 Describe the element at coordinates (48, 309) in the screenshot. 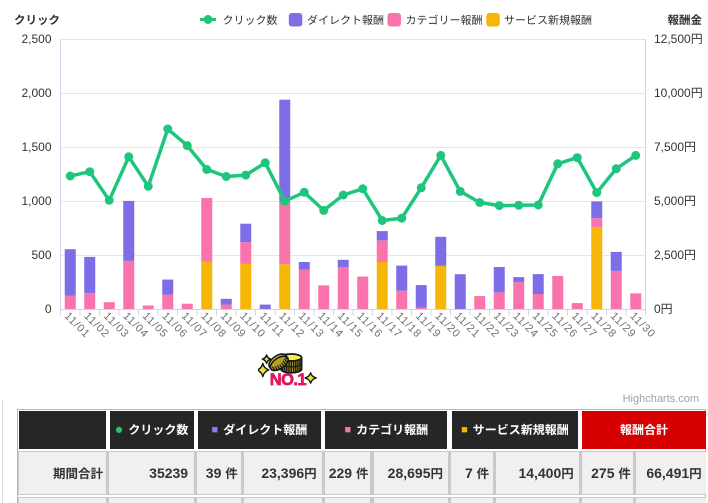

I see `svg-text: 0` at that location.